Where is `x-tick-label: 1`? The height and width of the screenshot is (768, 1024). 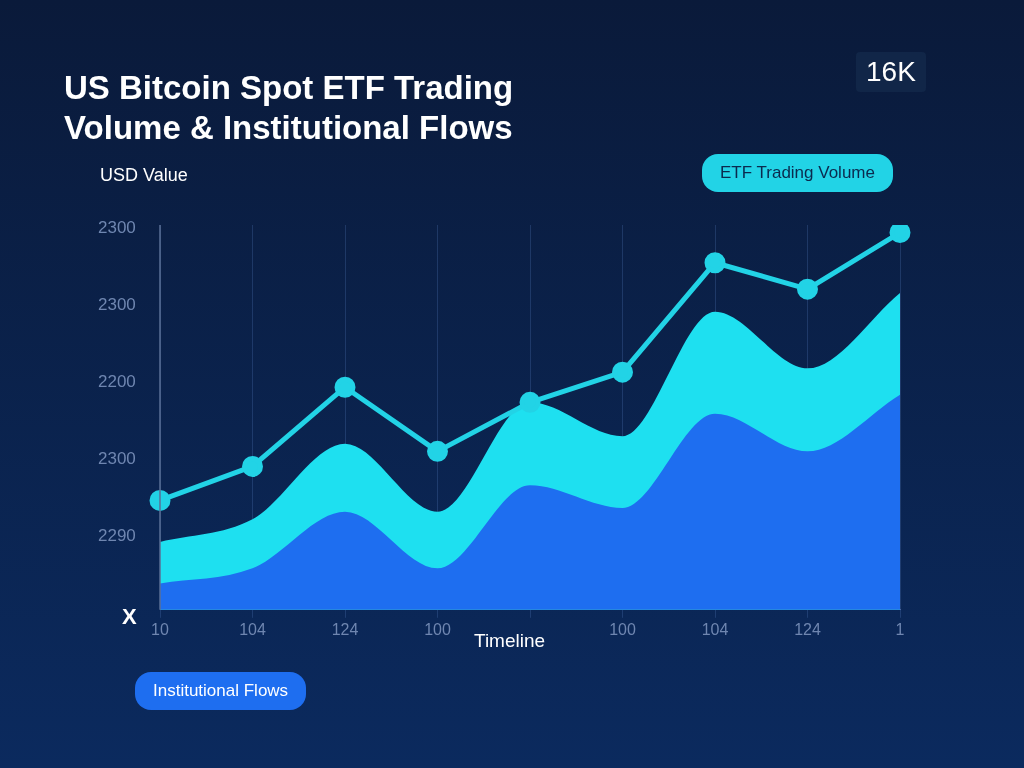 x-tick-label: 1 is located at coordinates (900, 629).